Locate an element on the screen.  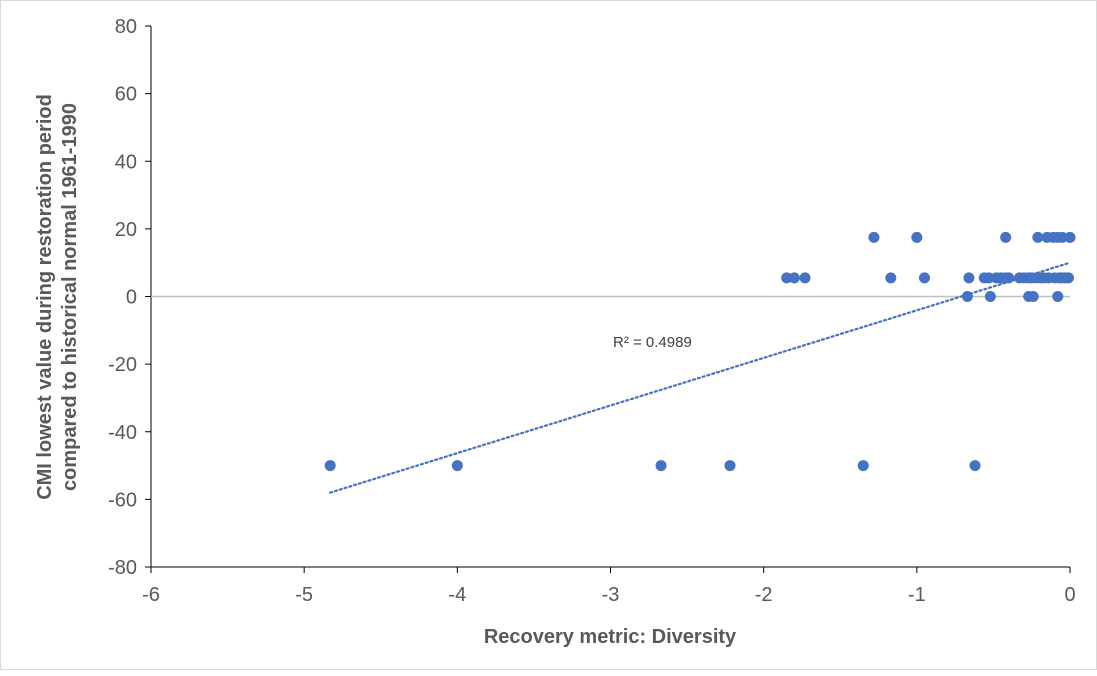
x-tick-label: -4 is located at coordinates (457, 595).